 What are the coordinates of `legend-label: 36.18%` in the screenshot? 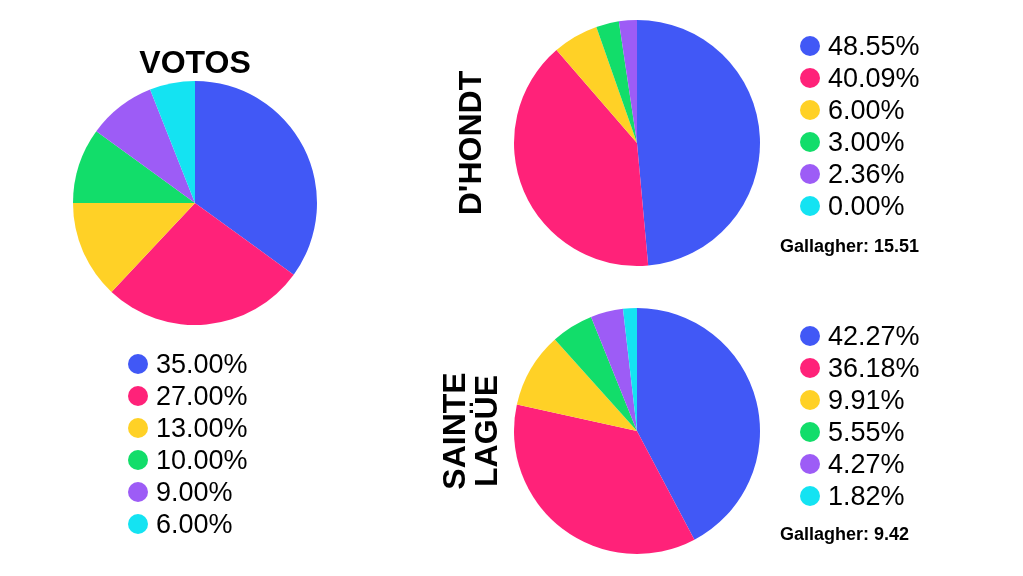 It's located at (874, 368).